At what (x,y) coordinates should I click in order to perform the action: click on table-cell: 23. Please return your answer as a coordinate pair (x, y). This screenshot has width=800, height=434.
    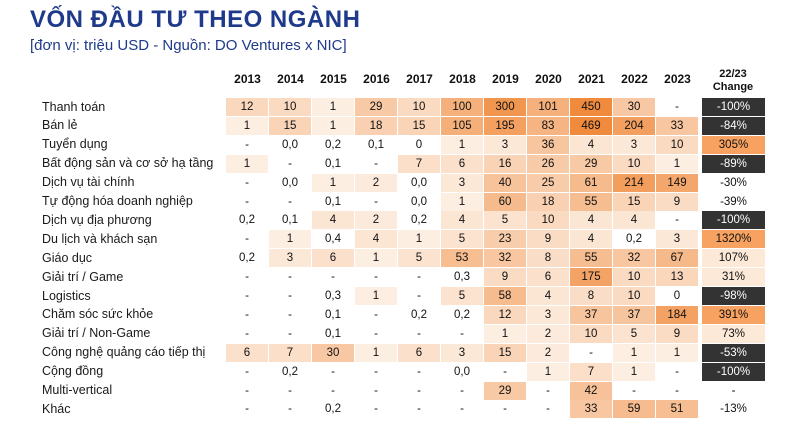
    Looking at the image, I should click on (505, 239).